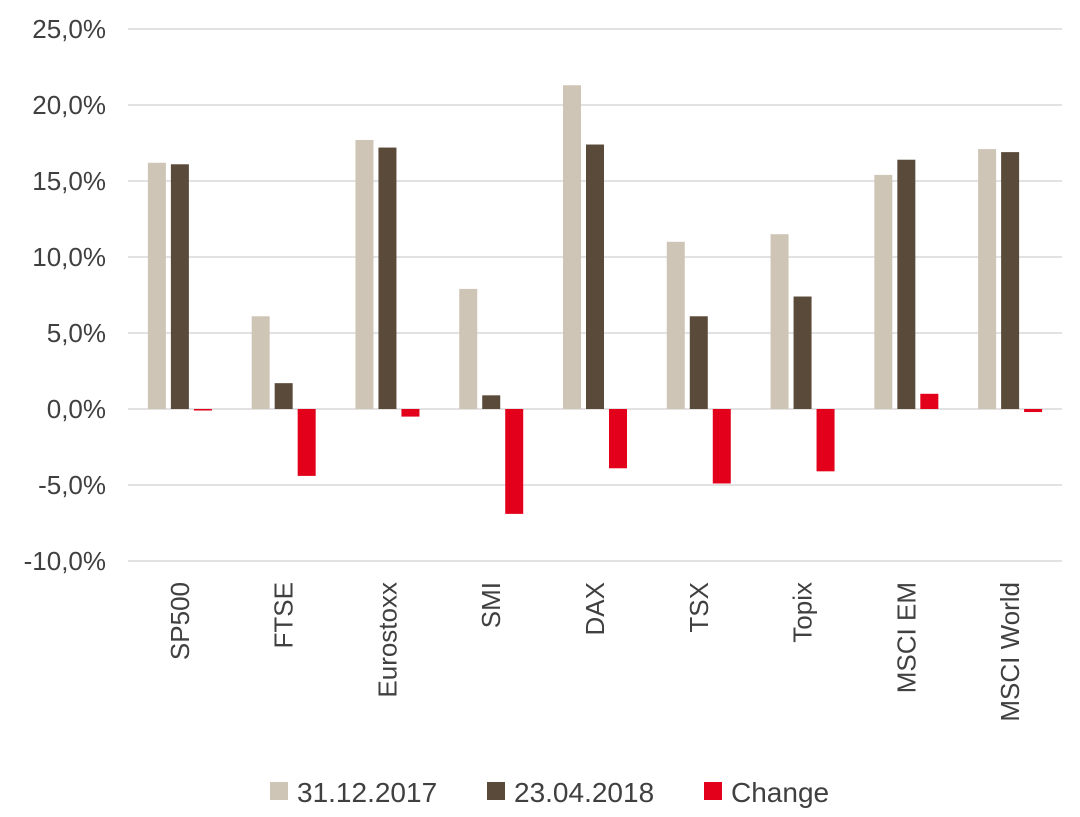  Describe the element at coordinates (69, 105) in the screenshot. I see `y-tick-label: 20,0%` at that location.